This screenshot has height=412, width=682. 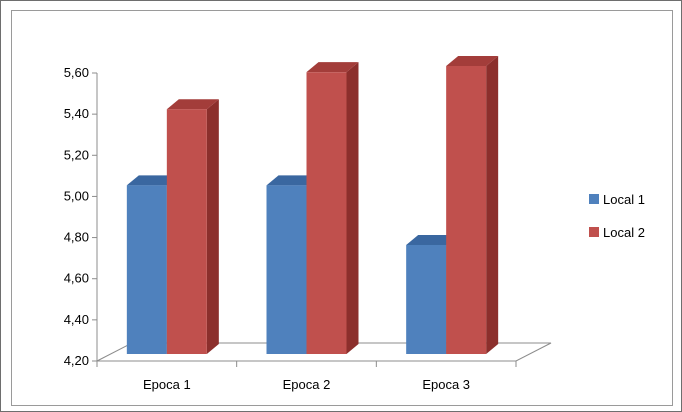 I want to click on legend-label: Local 2, so click(x=624, y=232).